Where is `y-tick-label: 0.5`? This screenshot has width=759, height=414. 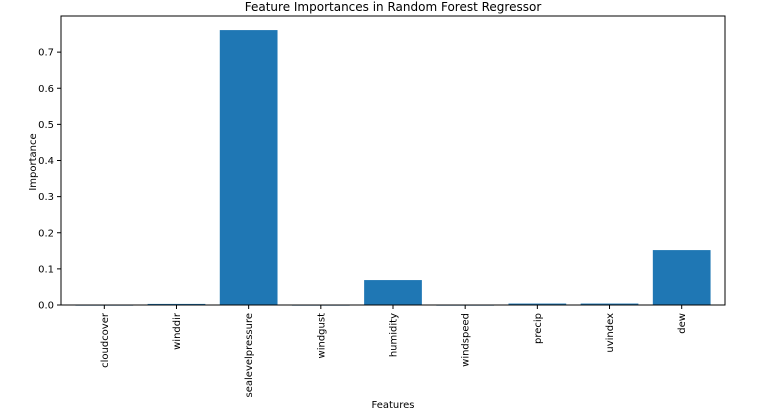 y-tick-label: 0.5 is located at coordinates (46, 125).